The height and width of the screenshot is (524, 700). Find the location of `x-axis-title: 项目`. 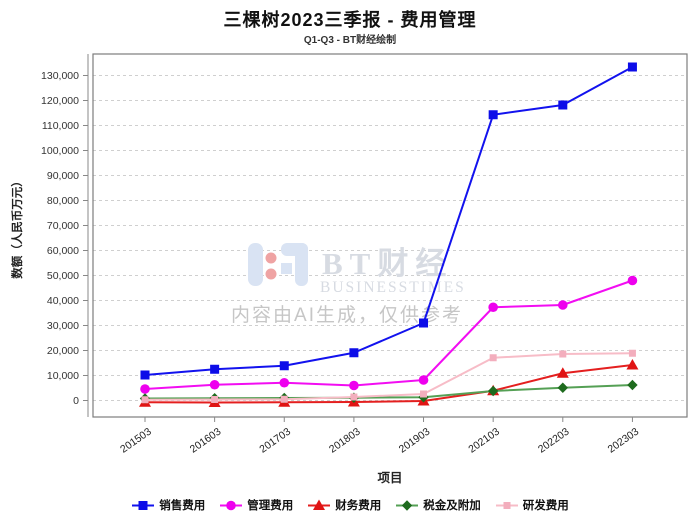

x-axis-title: 项目 is located at coordinates (390, 478).